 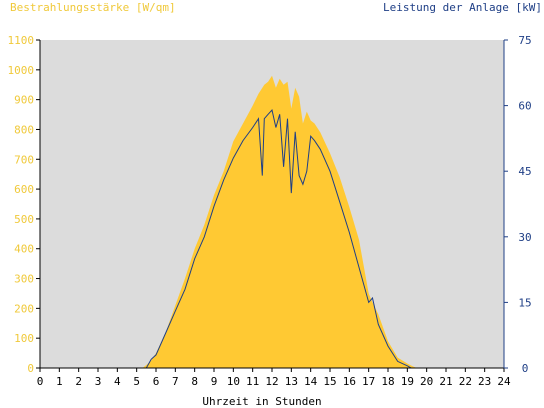 I want to click on x-tick-label: 20, so click(x=426, y=381).